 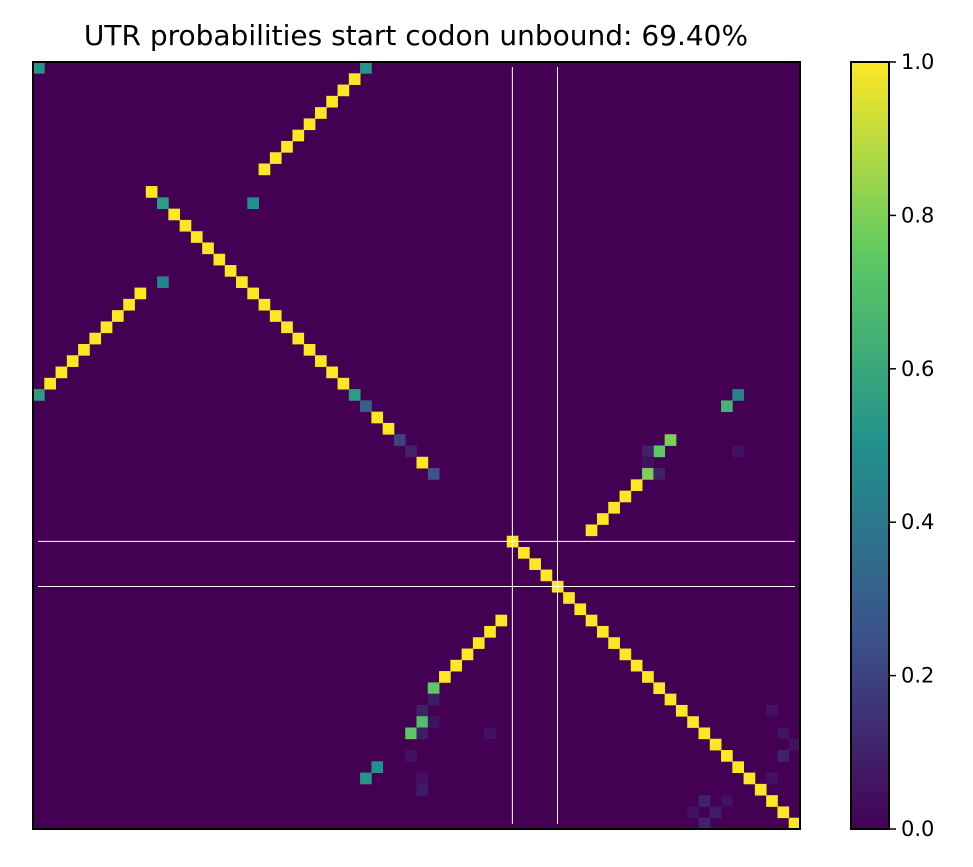 I want to click on colorbar-tick-label: 1.0, so click(x=917, y=62).